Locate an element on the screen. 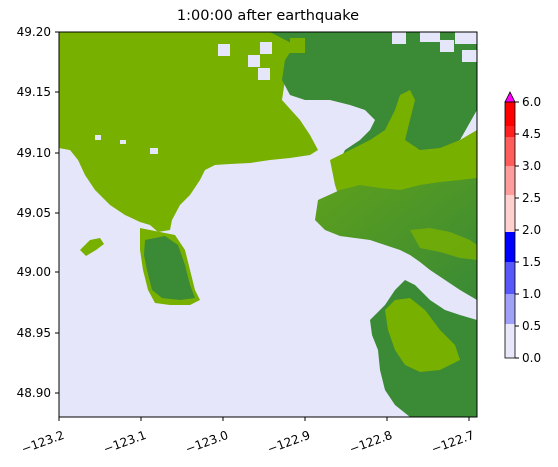 This screenshot has height=467, width=558. north-land-blocks is located at coordinates (182, 48).